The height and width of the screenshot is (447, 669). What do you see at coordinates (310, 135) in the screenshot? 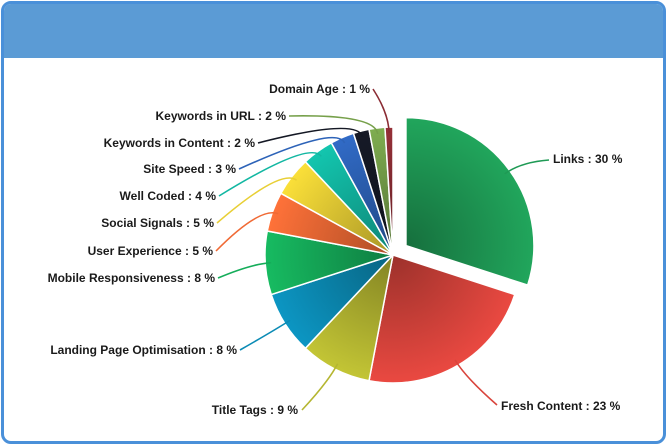
I see `leader-line-keywords-in-content` at bounding box center [310, 135].